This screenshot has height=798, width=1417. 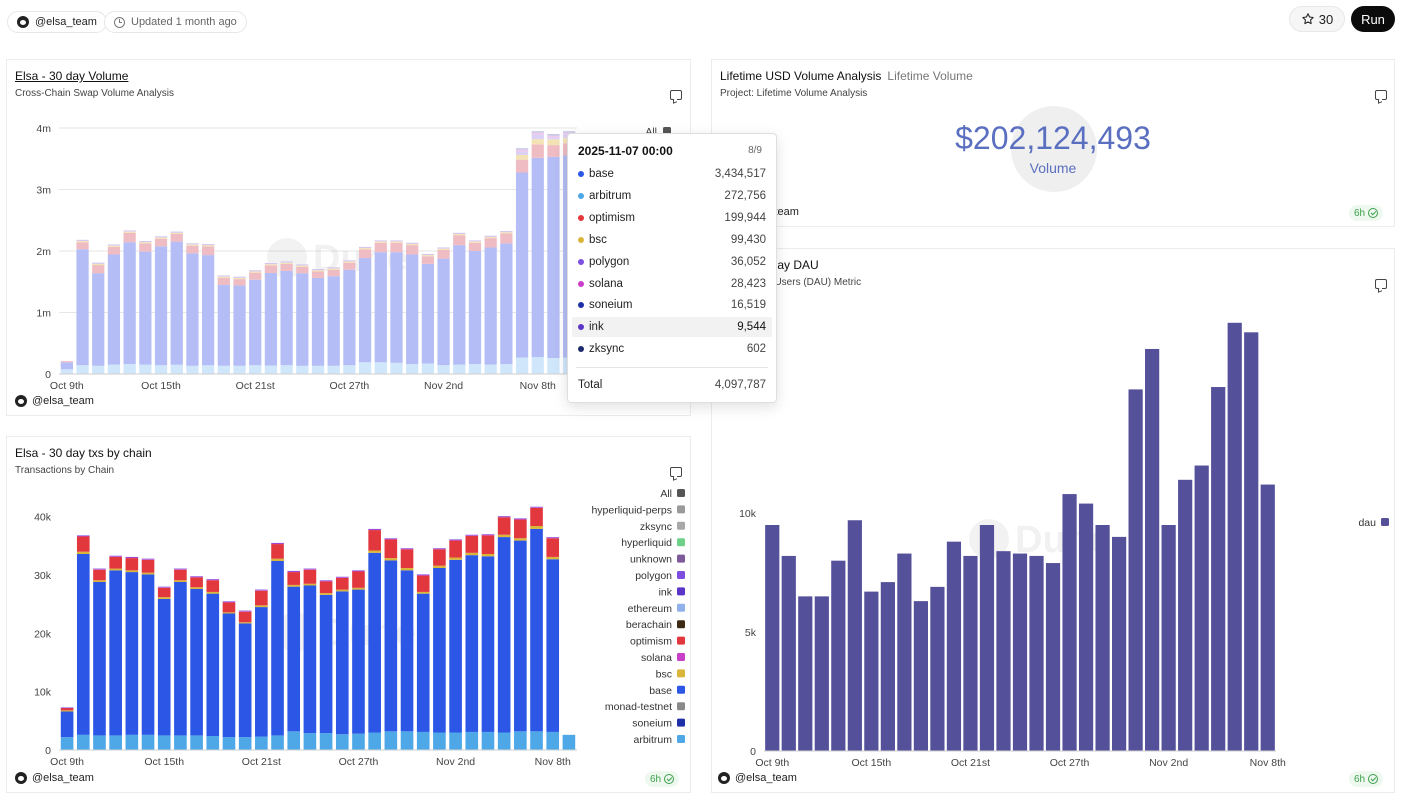 What do you see at coordinates (1373, 779) in the screenshot?
I see `check-circle-icon` at bounding box center [1373, 779].